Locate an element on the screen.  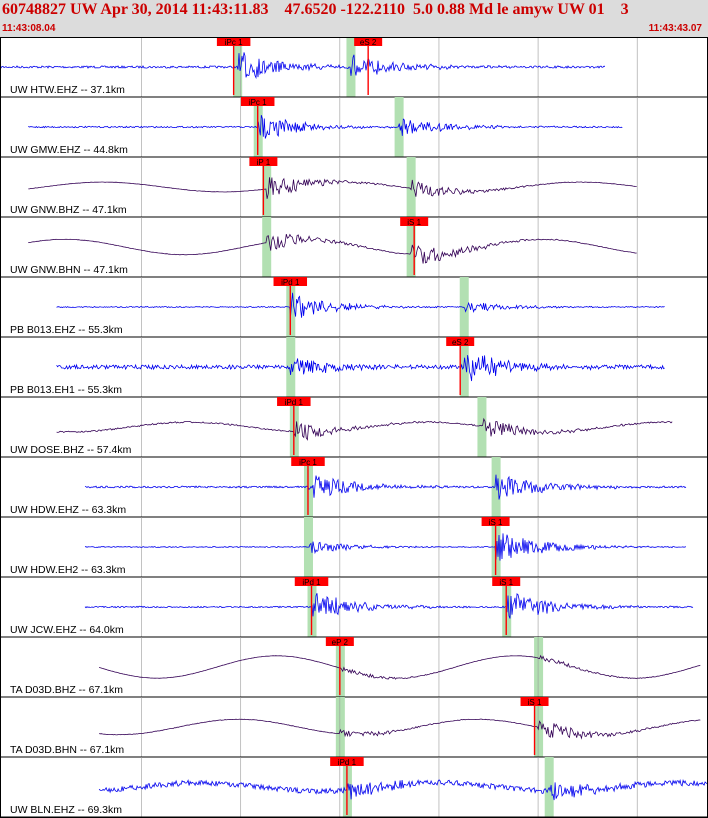
trace-row: iS 1 TA D03D.BHN -- 67.1km is located at coordinates (354, 727).